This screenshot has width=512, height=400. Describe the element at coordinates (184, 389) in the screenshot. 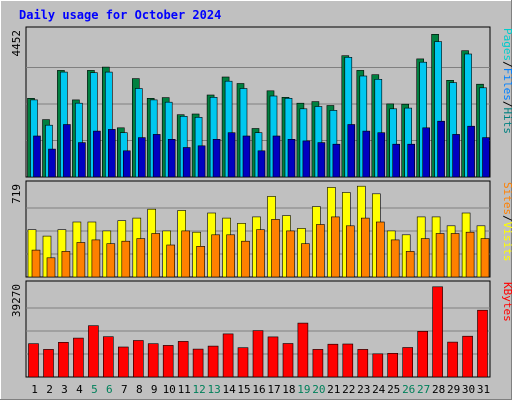

I see `day-label: 11` at that location.